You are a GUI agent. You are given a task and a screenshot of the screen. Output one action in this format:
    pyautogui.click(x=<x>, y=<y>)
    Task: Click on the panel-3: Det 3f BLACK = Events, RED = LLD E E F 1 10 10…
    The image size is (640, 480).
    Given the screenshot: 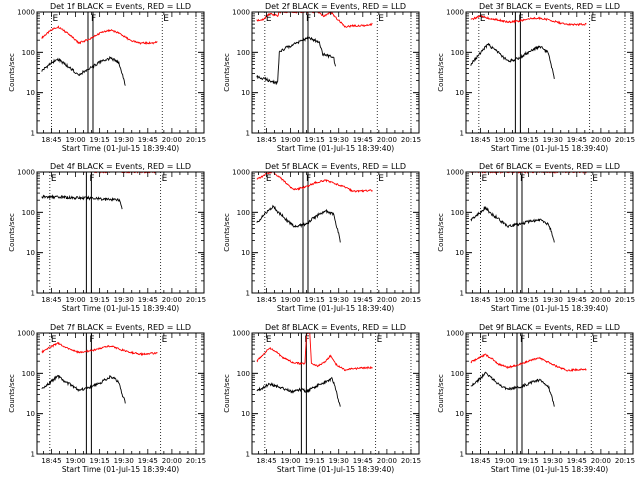 What is the action you would take?
    pyautogui.click(x=536, y=77)
    